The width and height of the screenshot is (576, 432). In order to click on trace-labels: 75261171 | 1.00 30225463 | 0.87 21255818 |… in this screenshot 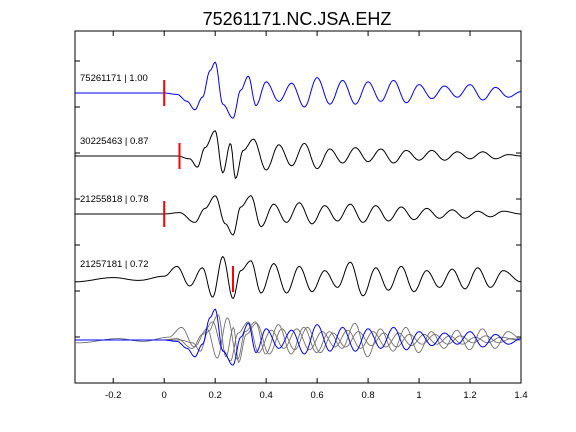, I will do `click(114, 171)`.